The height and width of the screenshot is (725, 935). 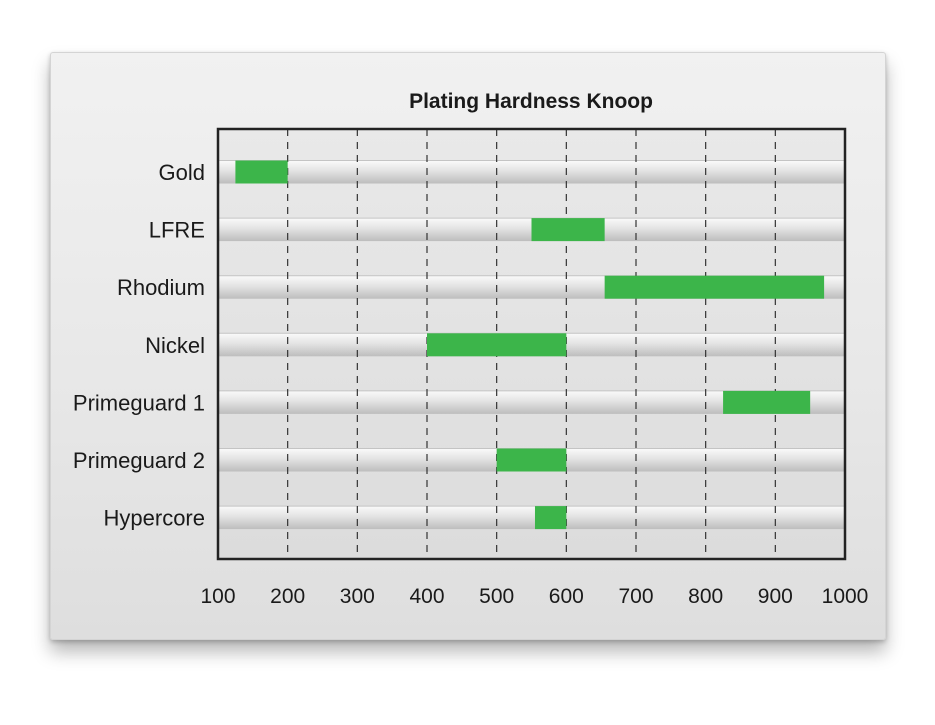 I want to click on chart-title: Plating Hardness Knoop, so click(x=531, y=101).